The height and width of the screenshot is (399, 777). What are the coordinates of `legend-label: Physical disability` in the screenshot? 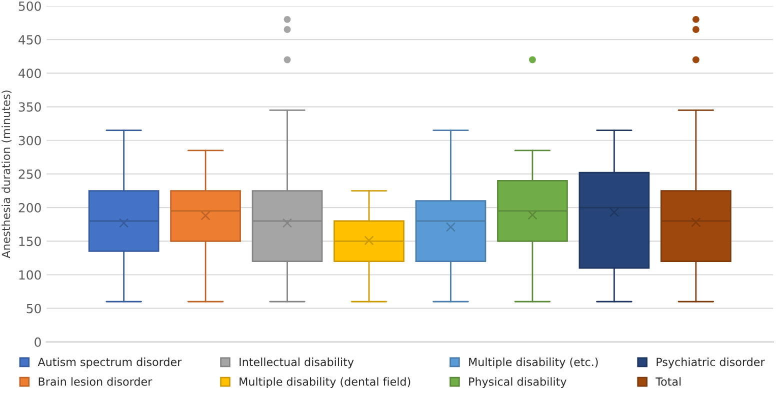 It's located at (517, 382).